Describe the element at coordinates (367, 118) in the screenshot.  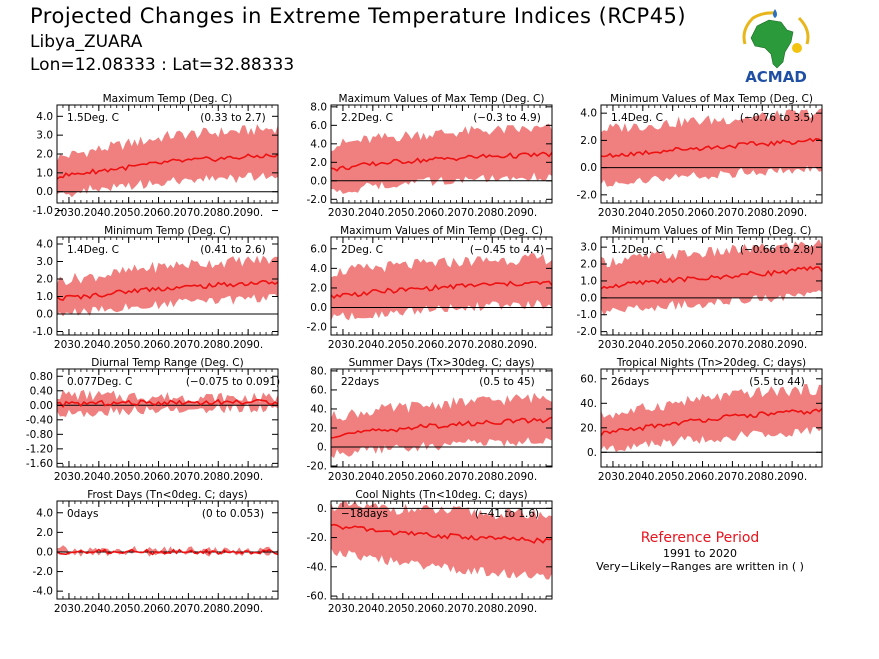
I see `change-value-label: 2.2Deg. C` at that location.